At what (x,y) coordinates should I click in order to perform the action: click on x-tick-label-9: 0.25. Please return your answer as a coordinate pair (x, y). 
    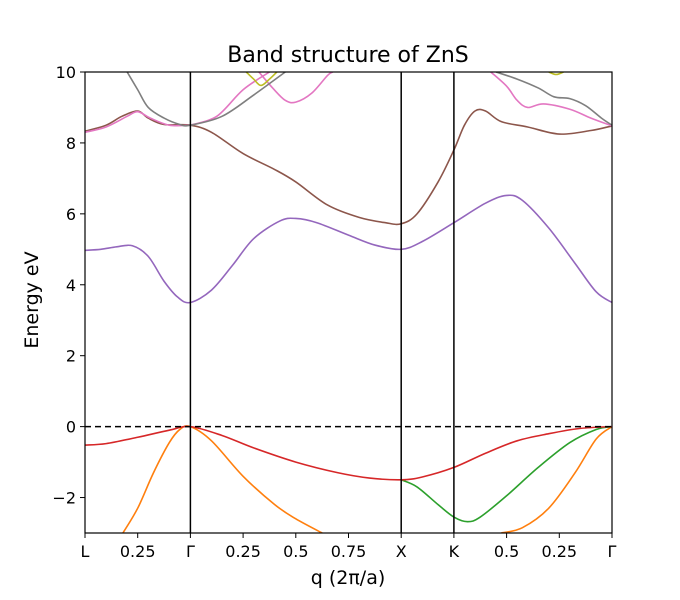
    Looking at the image, I should click on (559, 551).